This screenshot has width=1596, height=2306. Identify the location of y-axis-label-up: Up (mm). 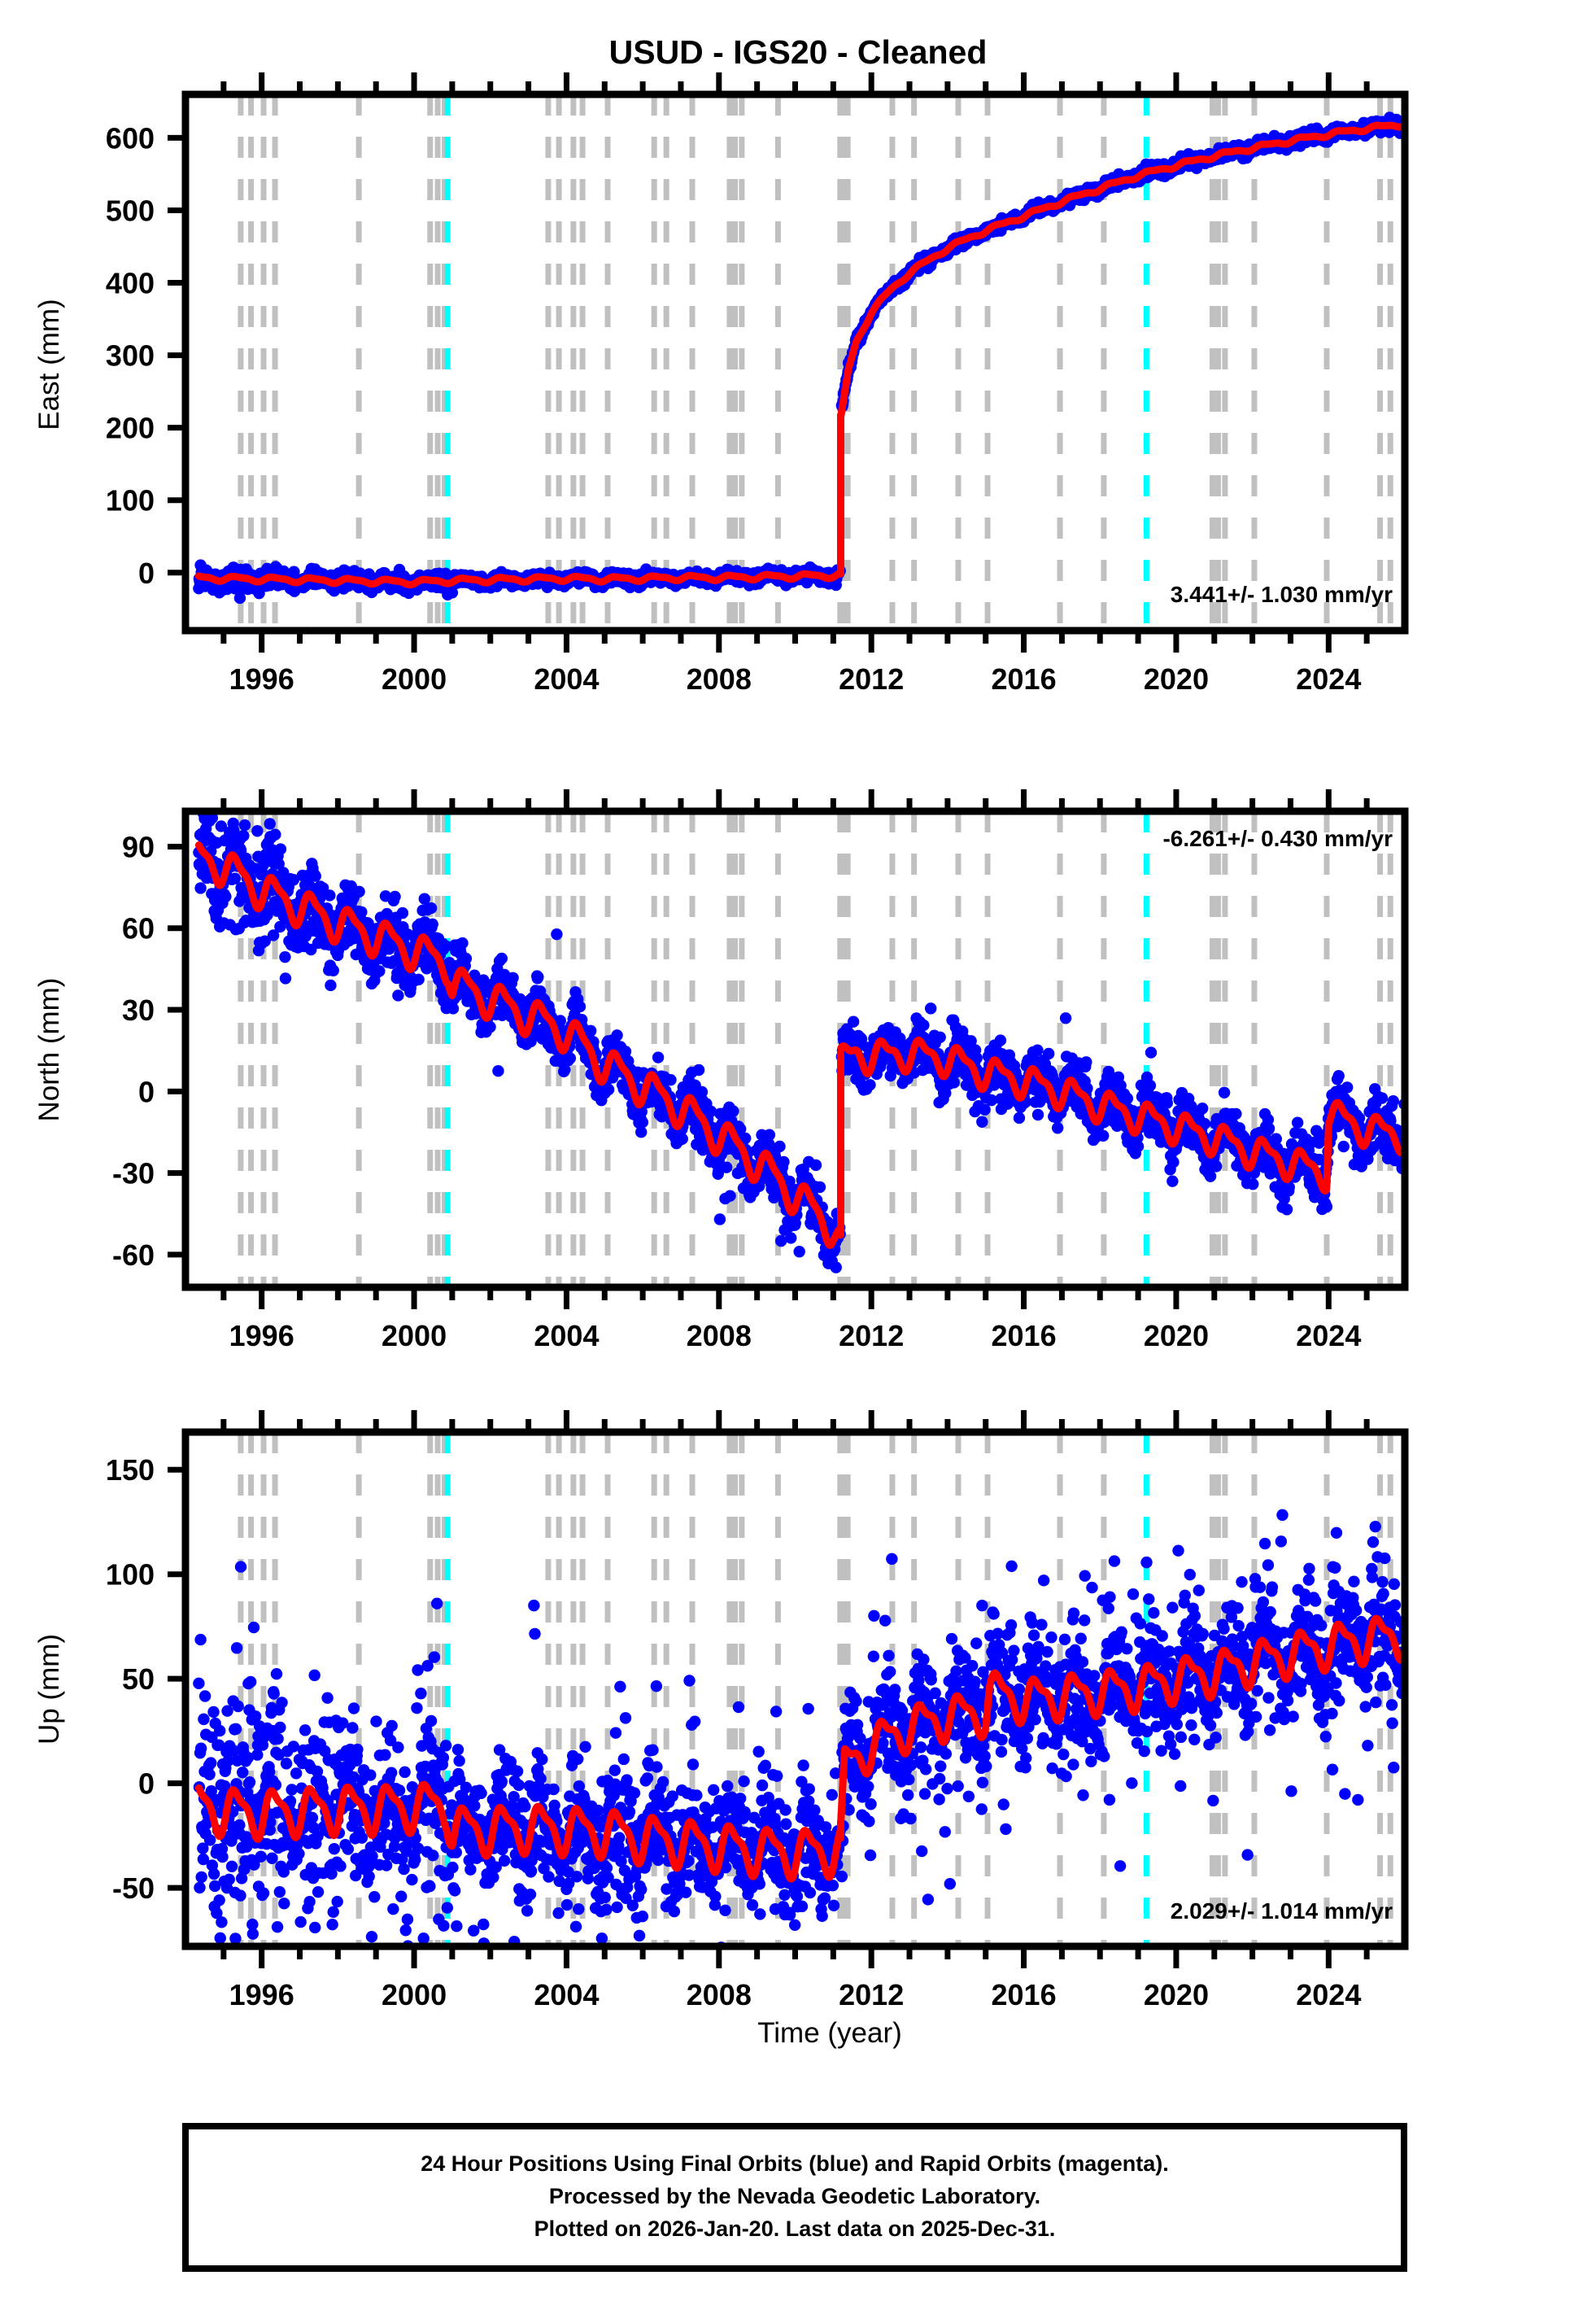
(49, 1689).